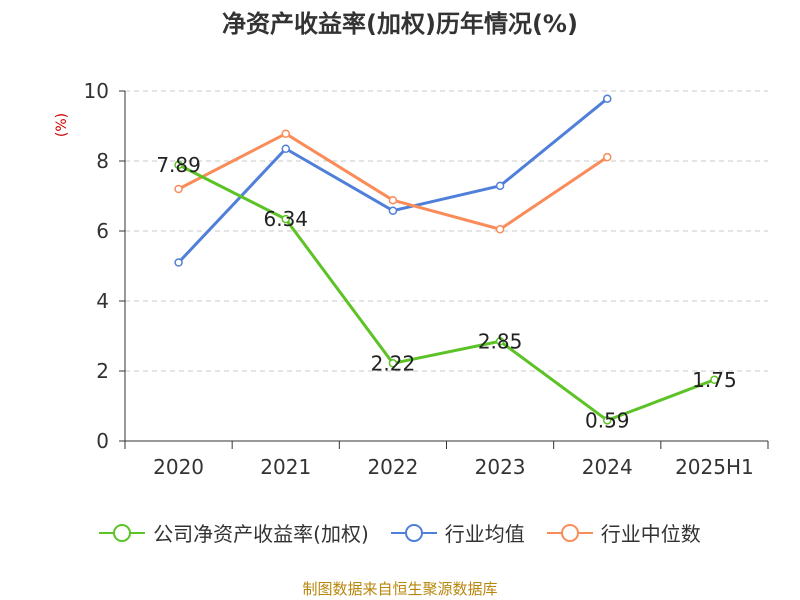 This screenshot has width=800, height=600. Describe the element at coordinates (400, 589) in the screenshot. I see `source-note: 制图数据来自恒生聚源数据库` at that location.